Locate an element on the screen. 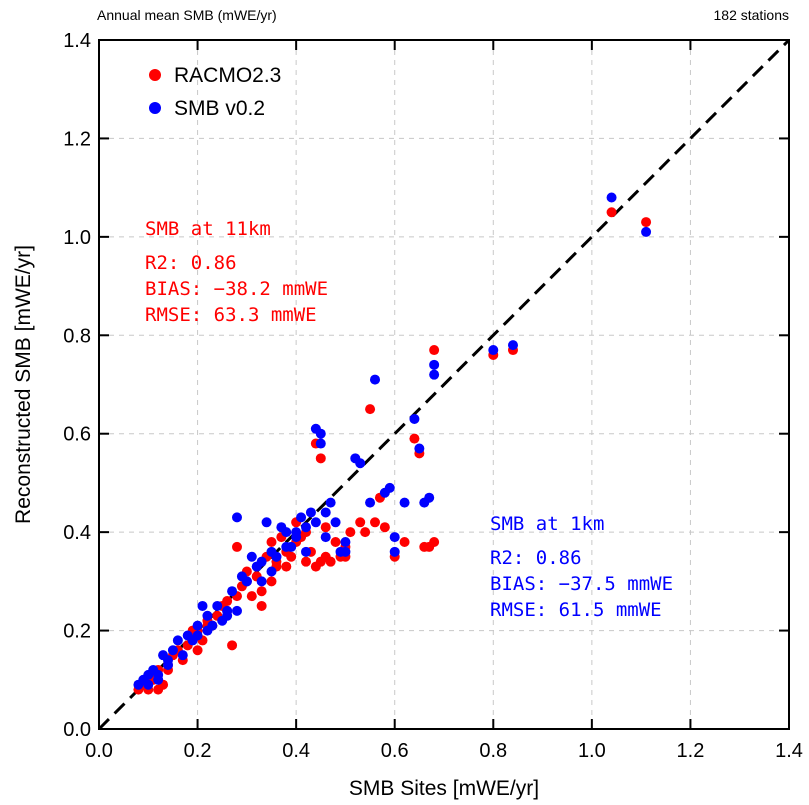 The height and width of the screenshot is (805, 809). x-tick-label: 0.6 is located at coordinates (395, 751).